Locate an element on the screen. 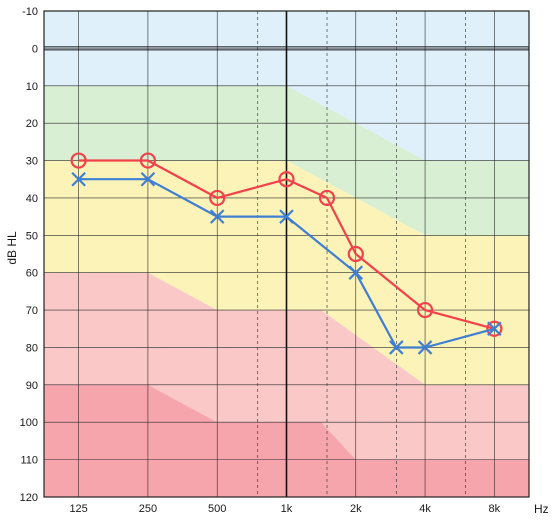  y-tick-label: 0 is located at coordinates (35, 49).